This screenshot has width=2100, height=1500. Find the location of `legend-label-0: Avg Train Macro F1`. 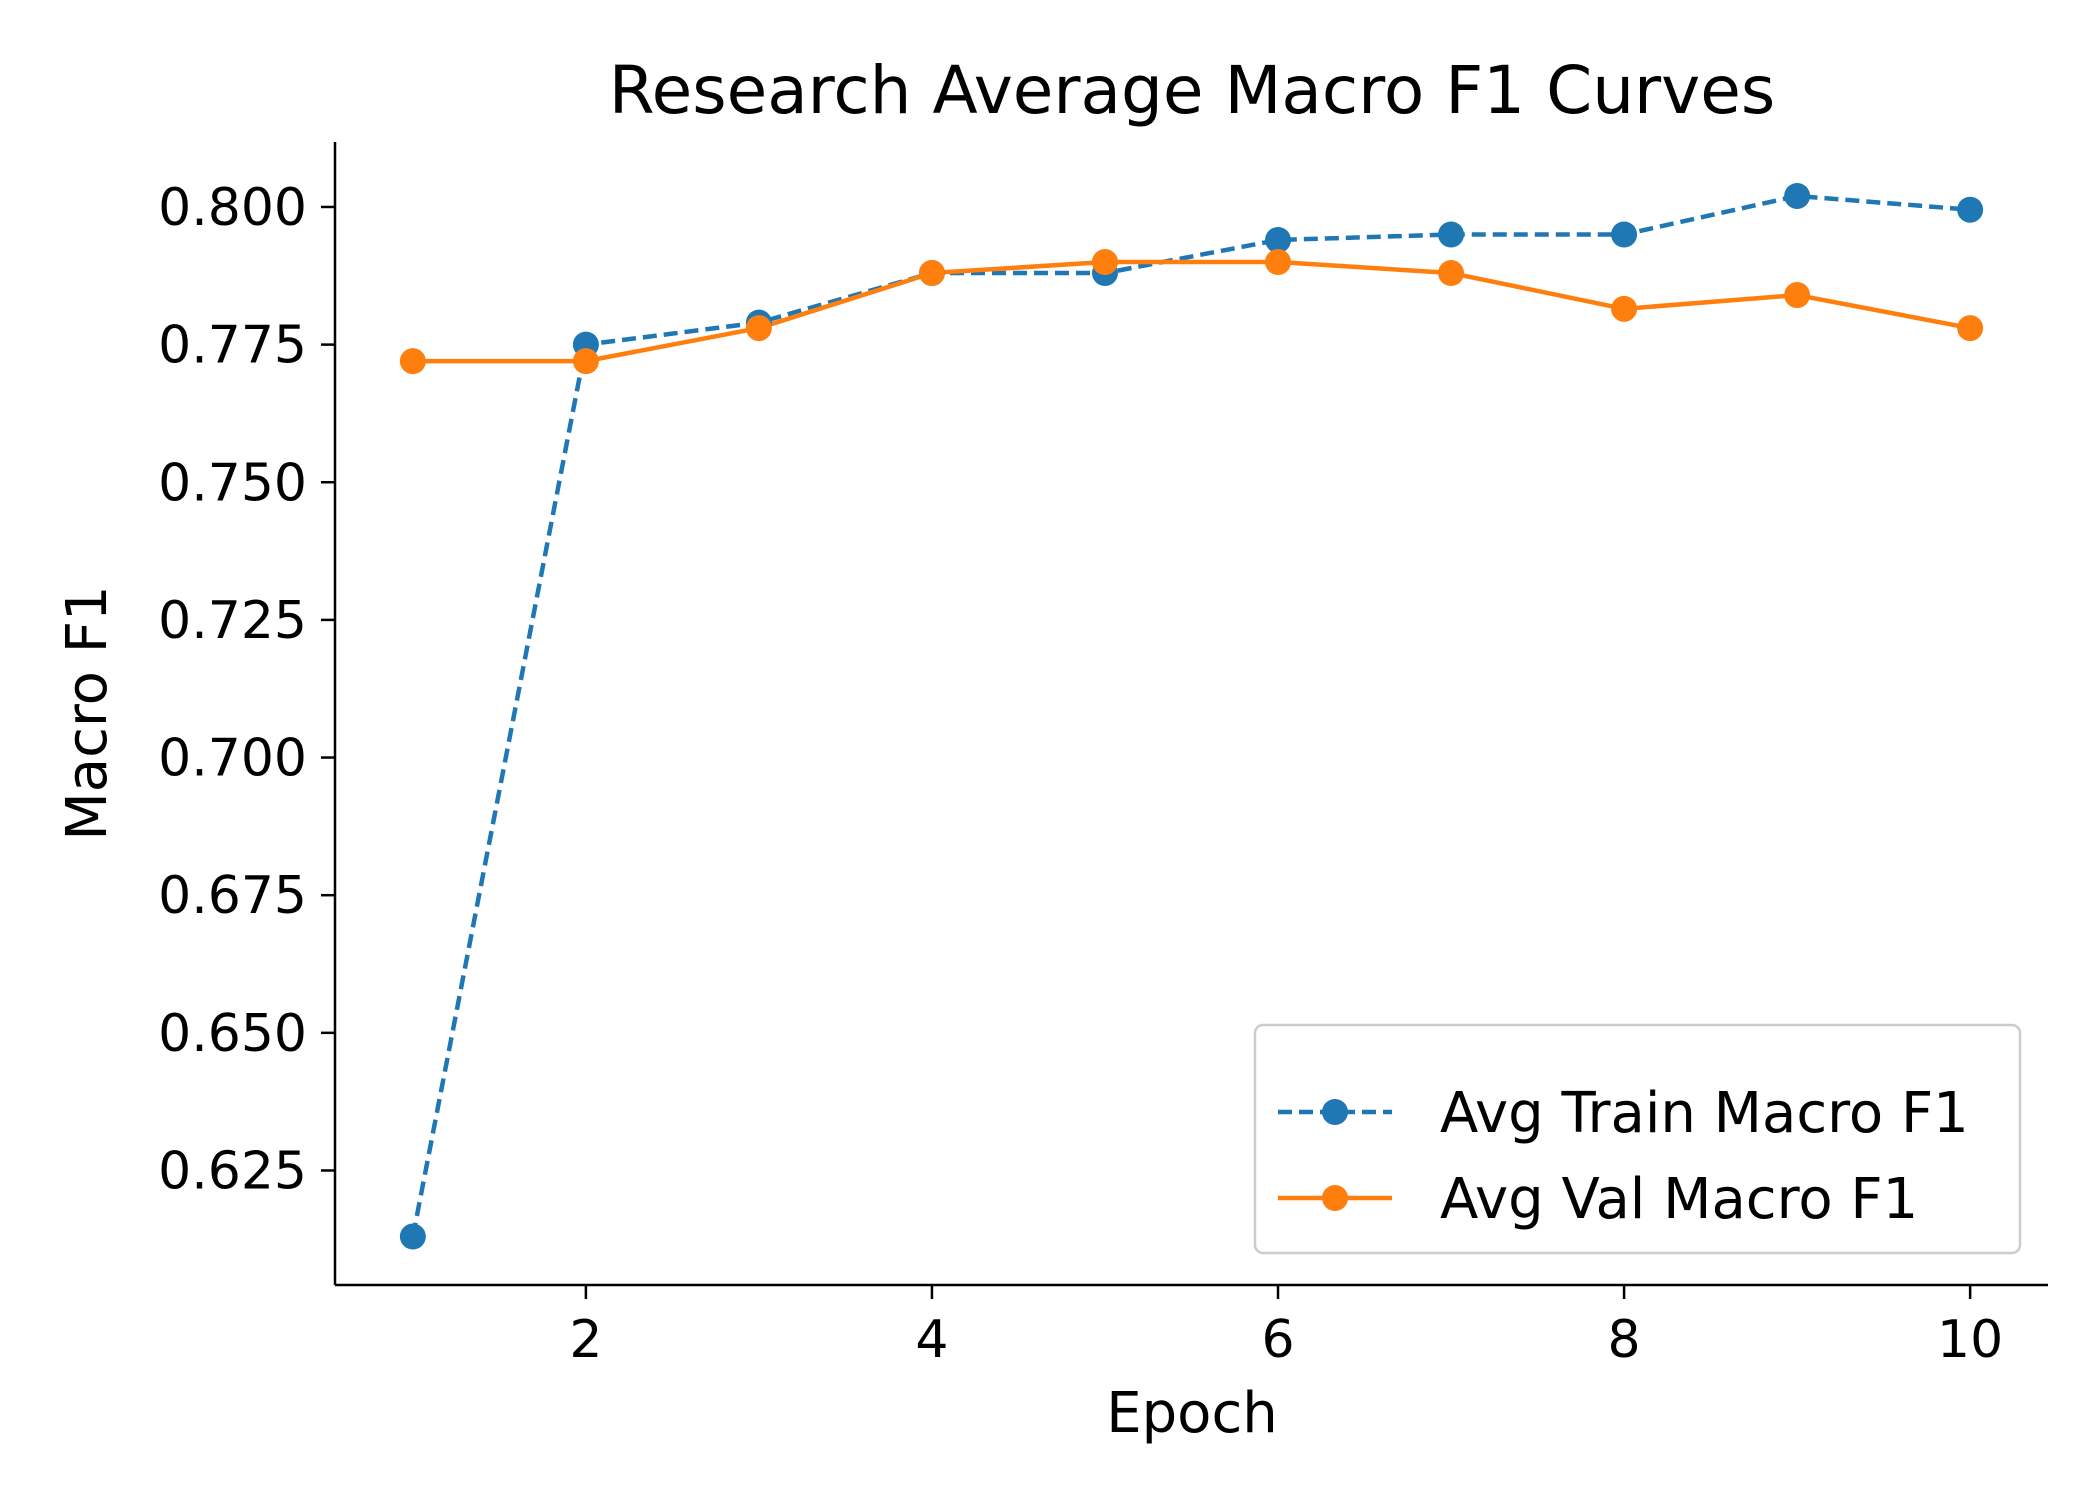

legend-label-0: Avg Train Macro F1 is located at coordinates (1704, 1113).